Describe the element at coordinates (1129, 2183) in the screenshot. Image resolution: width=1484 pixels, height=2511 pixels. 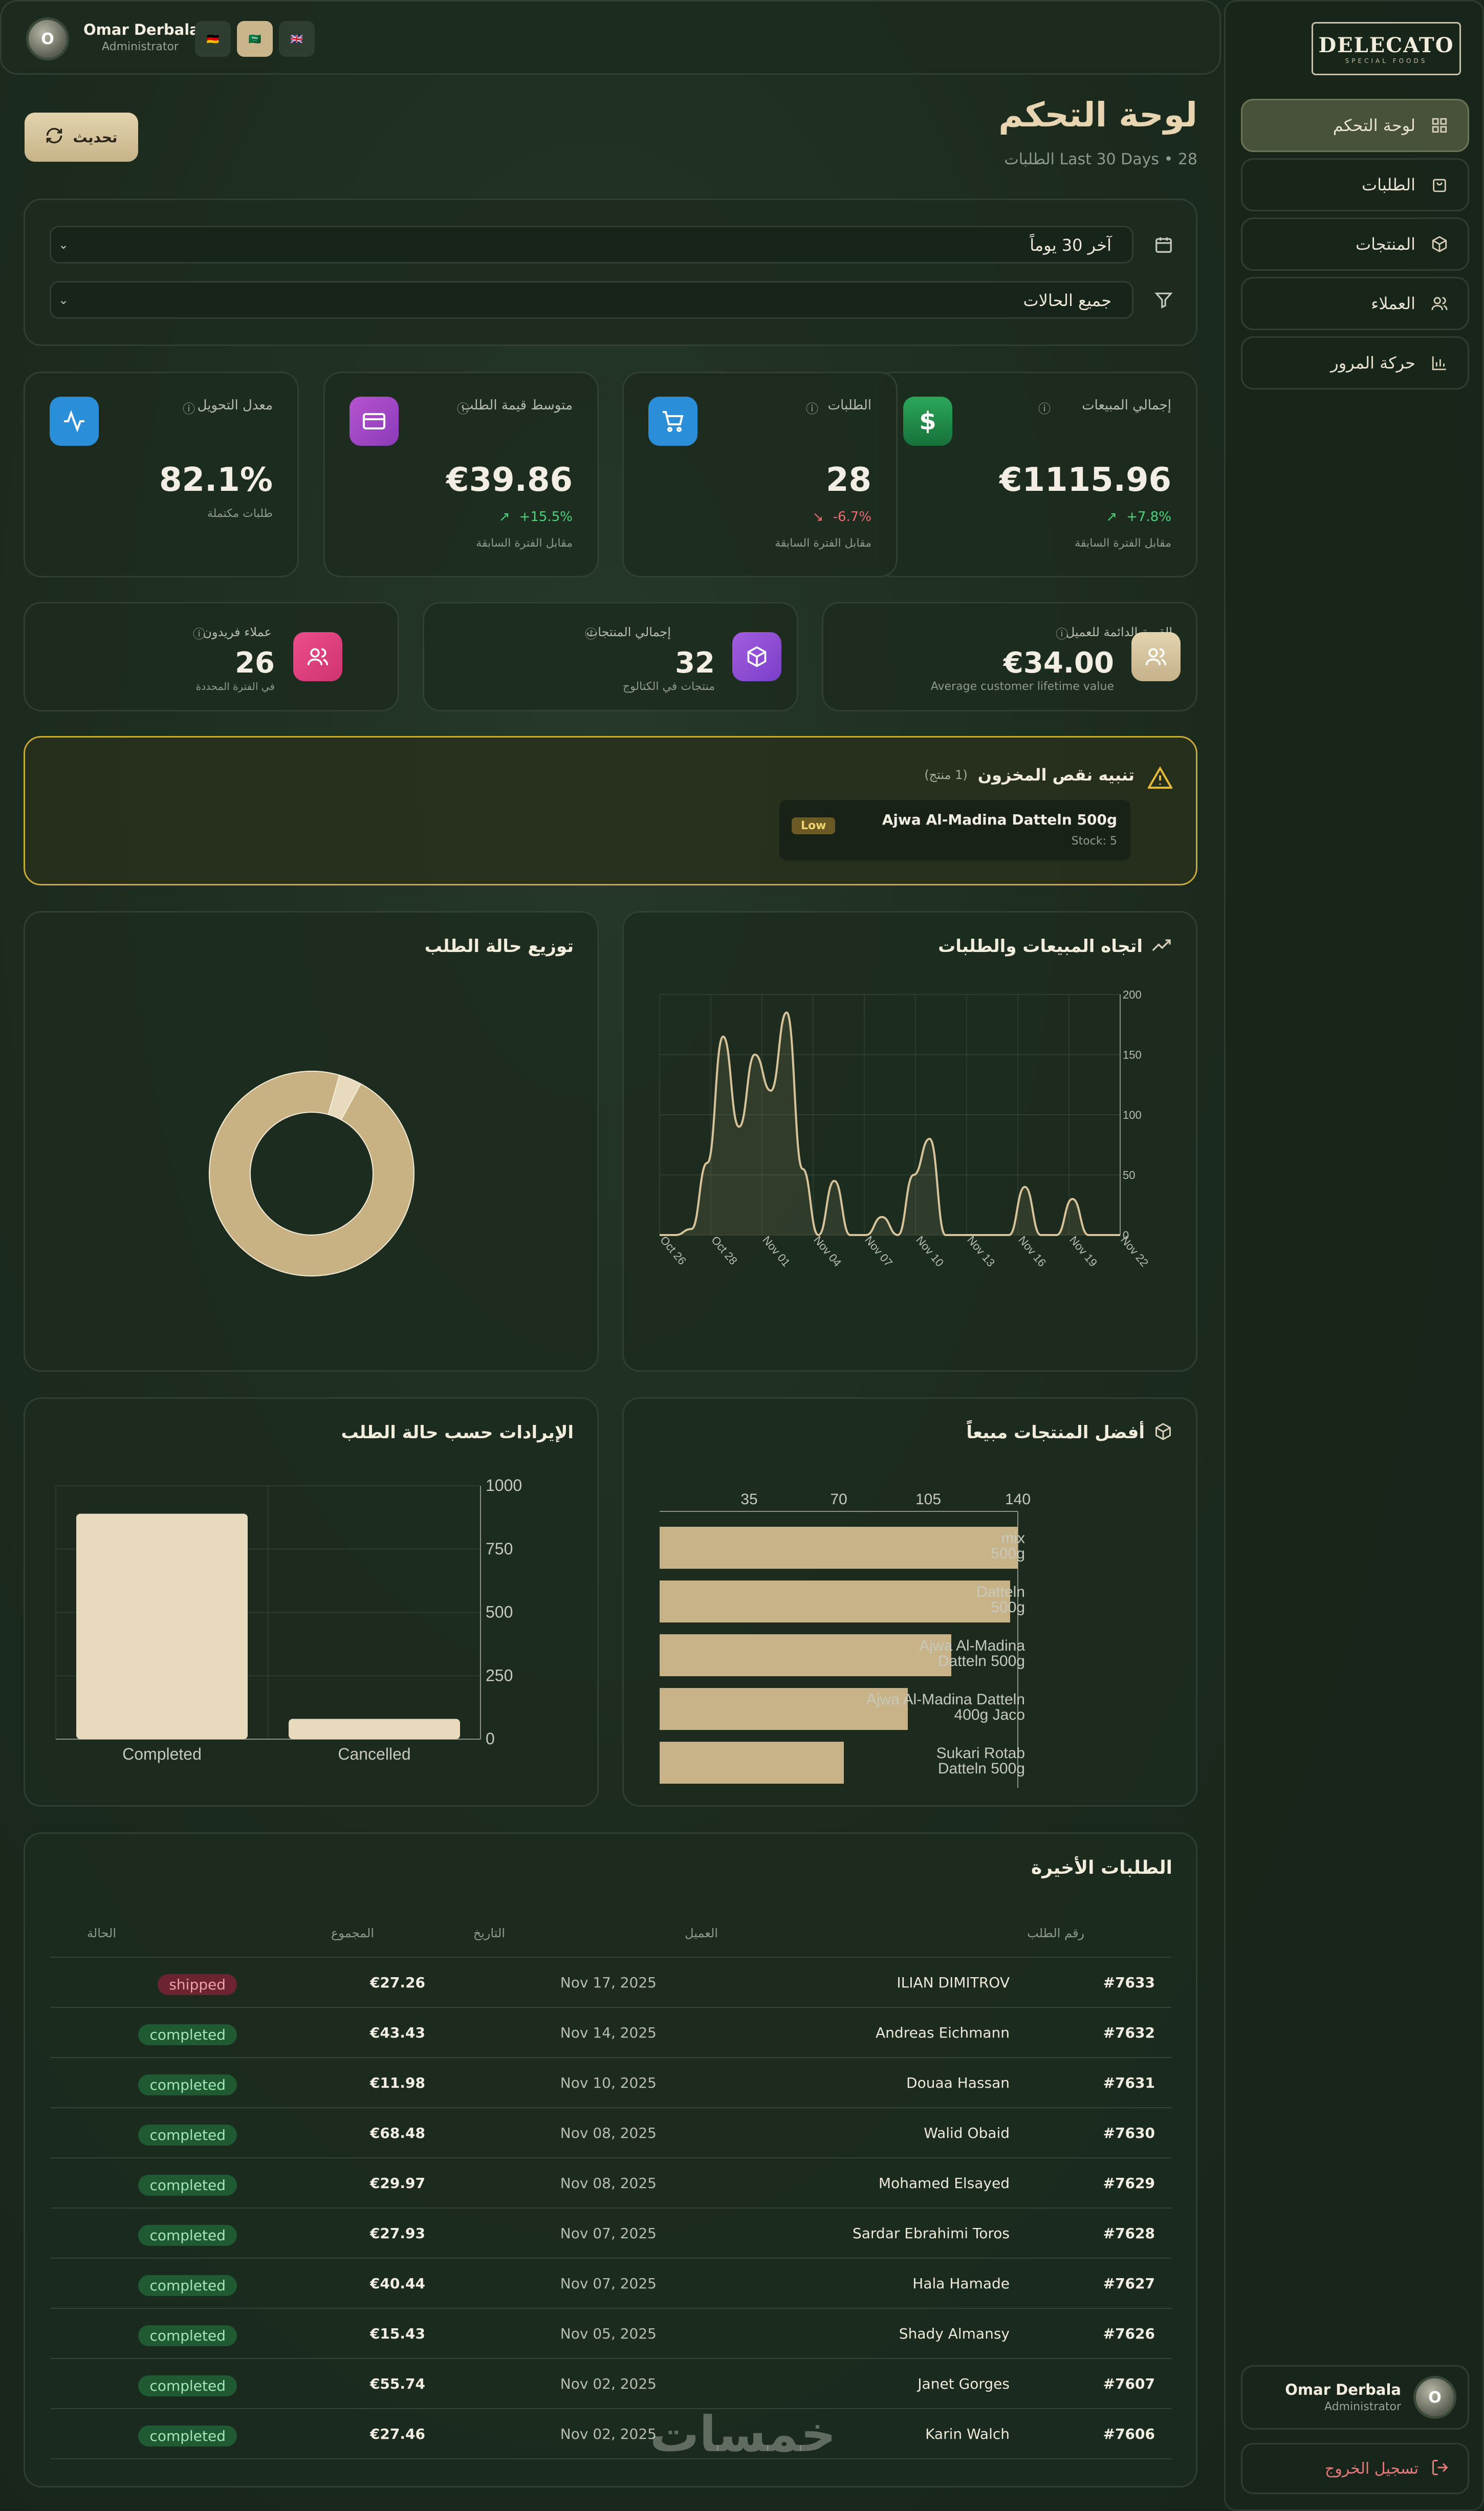
I see `order-id: #7629` at that location.